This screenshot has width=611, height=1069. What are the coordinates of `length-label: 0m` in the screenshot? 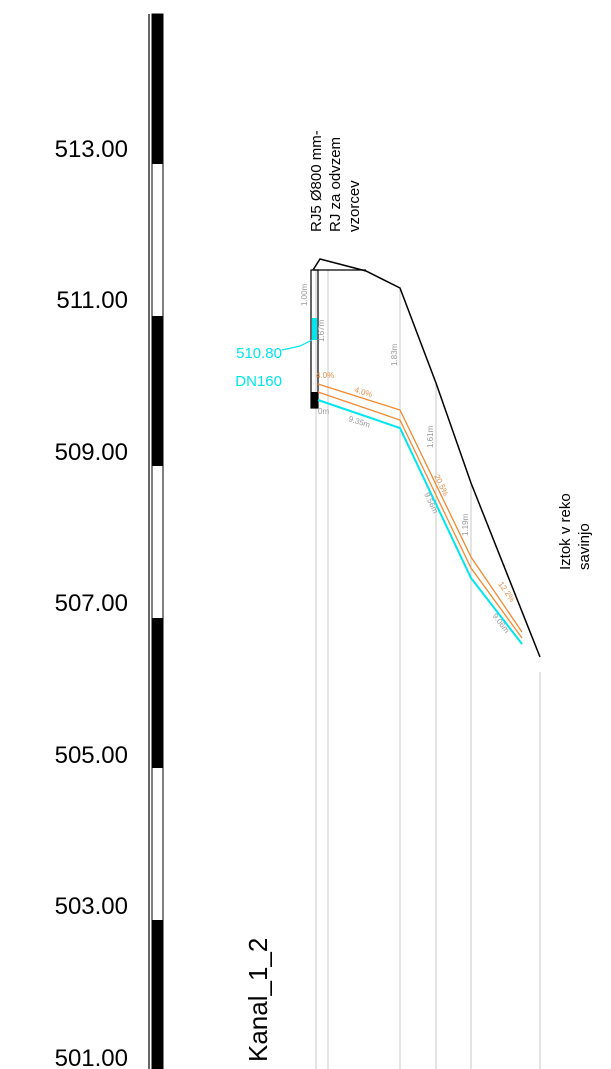 It's located at (323, 411).